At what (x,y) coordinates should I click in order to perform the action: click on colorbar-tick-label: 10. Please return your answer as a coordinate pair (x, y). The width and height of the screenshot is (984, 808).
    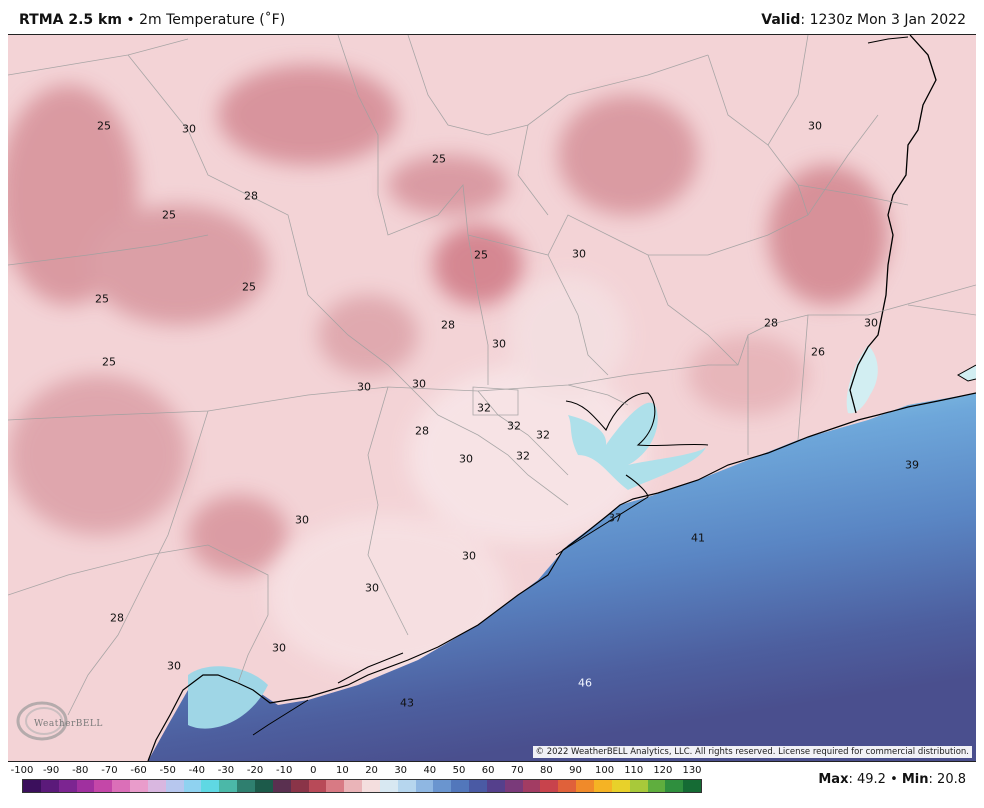
    Looking at the image, I should click on (342, 770).